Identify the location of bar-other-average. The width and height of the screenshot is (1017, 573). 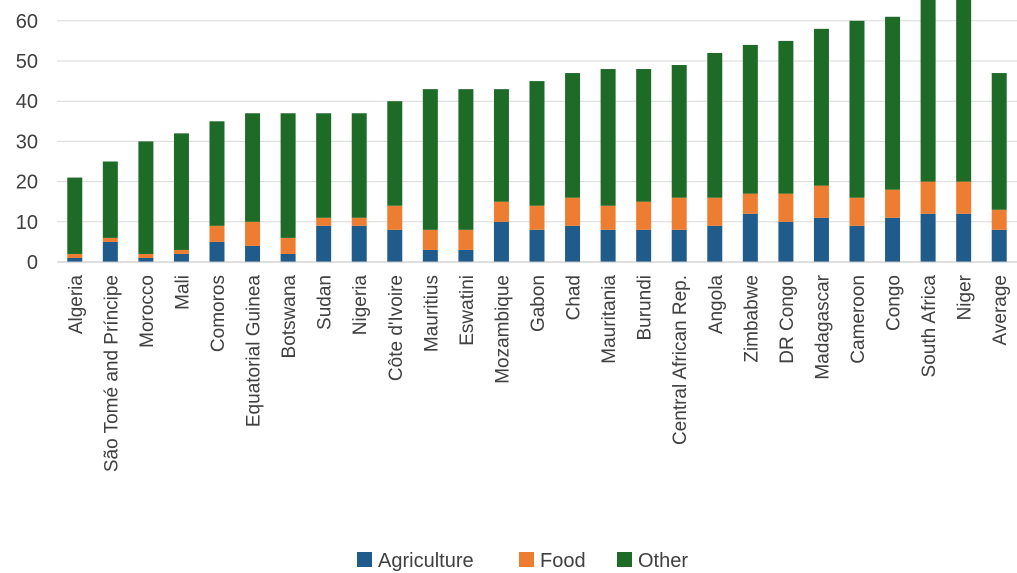
(999, 141).